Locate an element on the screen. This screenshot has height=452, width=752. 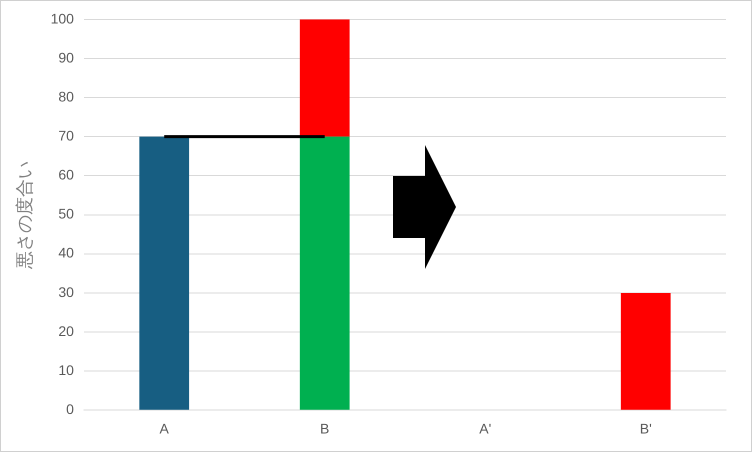
x-tick-label: B' is located at coordinates (646, 428).